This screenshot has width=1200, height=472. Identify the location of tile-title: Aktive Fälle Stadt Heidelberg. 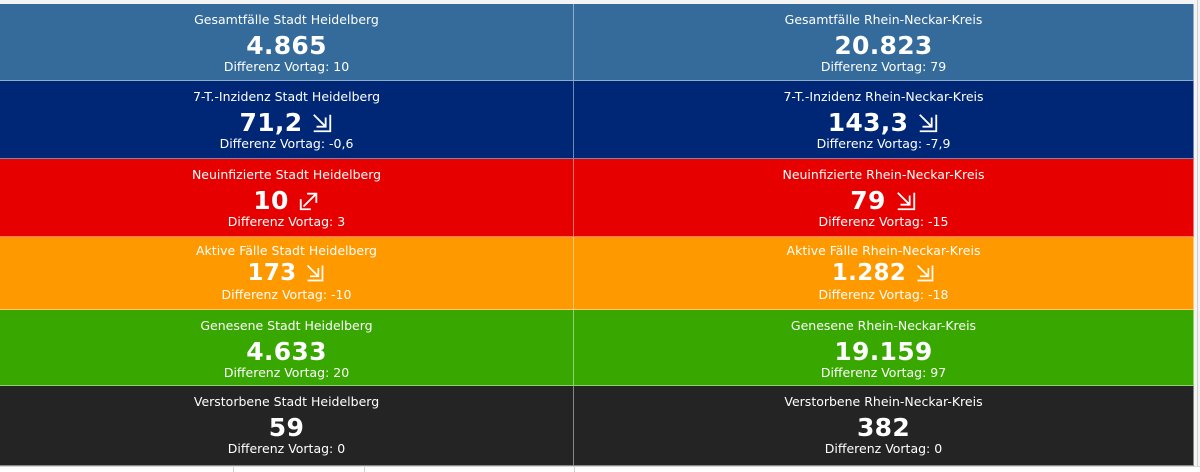
(286, 250).